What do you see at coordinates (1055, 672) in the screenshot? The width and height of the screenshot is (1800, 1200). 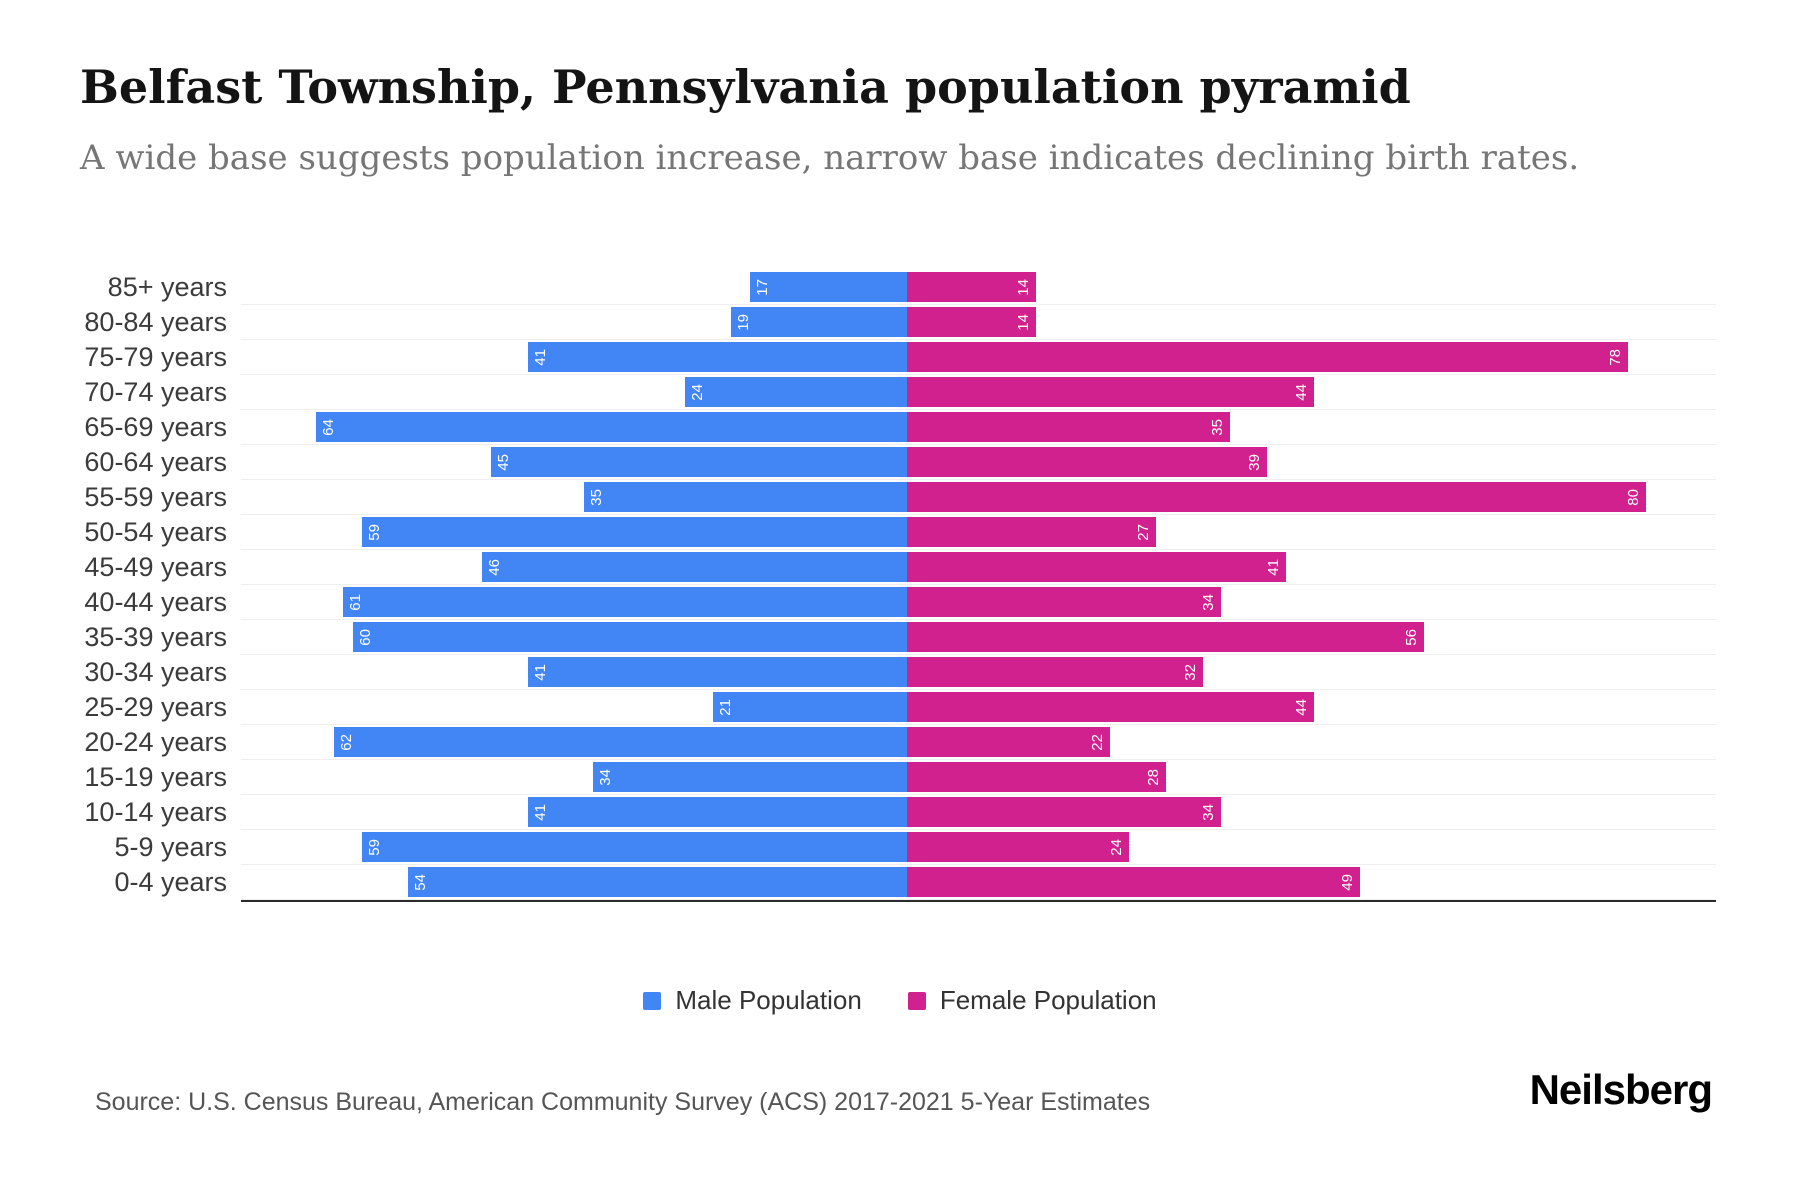 I see `female-population-bar: 32` at bounding box center [1055, 672].